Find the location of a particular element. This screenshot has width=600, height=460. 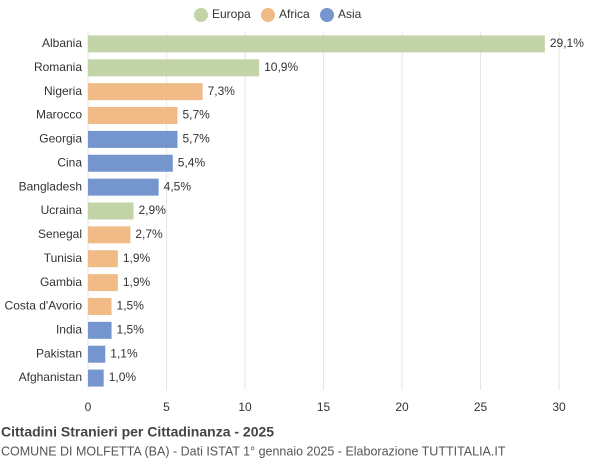

value-label: 5,4% is located at coordinates (192, 162).